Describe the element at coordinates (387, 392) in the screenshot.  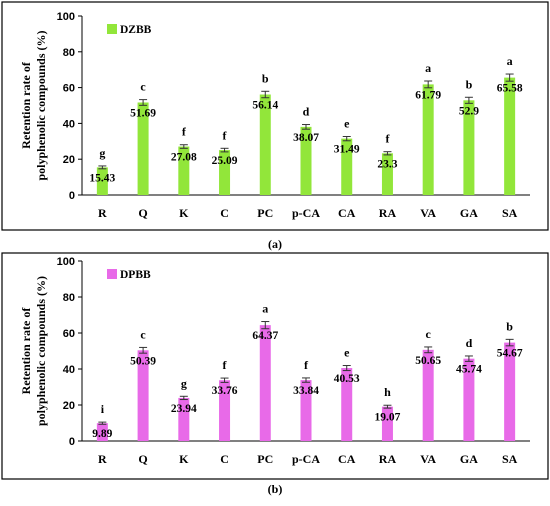
I see `significance-letter: h` at that location.